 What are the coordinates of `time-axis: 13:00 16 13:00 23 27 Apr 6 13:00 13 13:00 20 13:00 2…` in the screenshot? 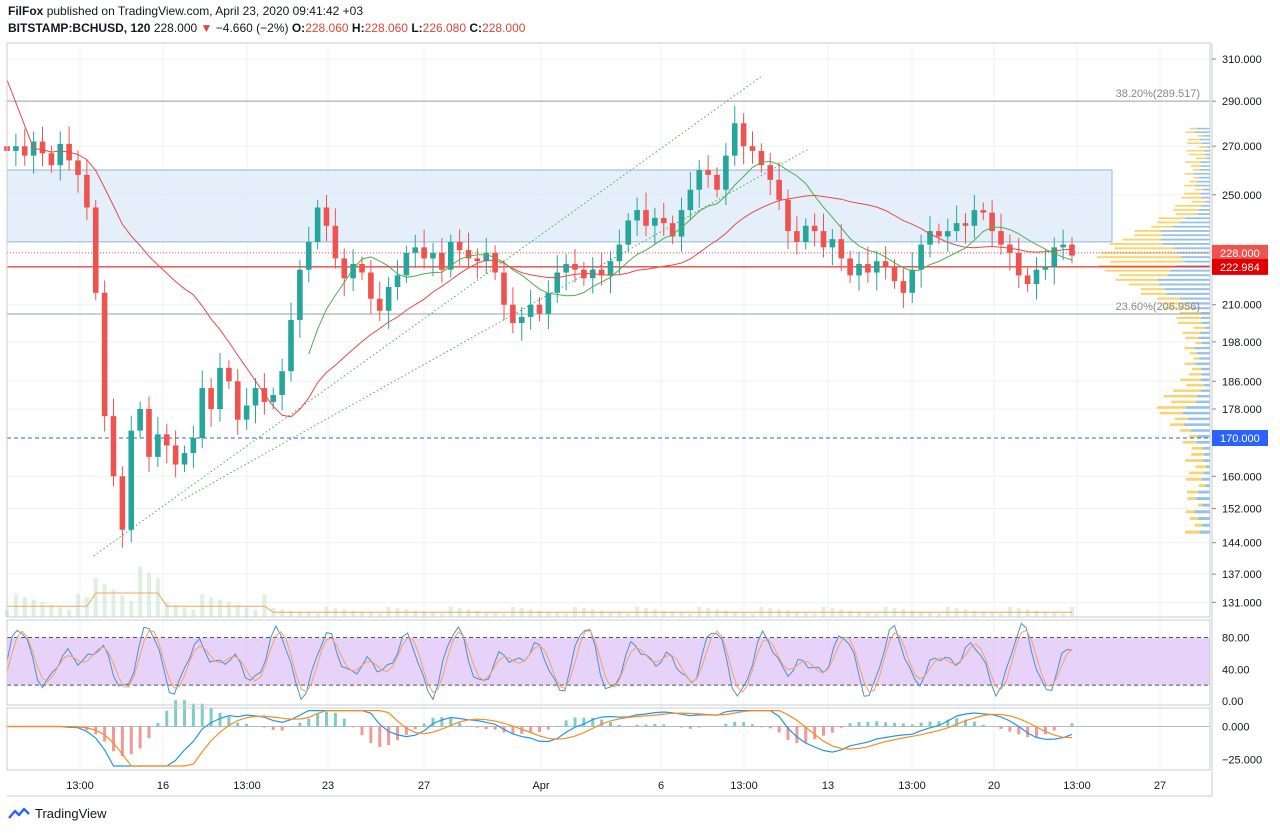 It's located at (616, 786).